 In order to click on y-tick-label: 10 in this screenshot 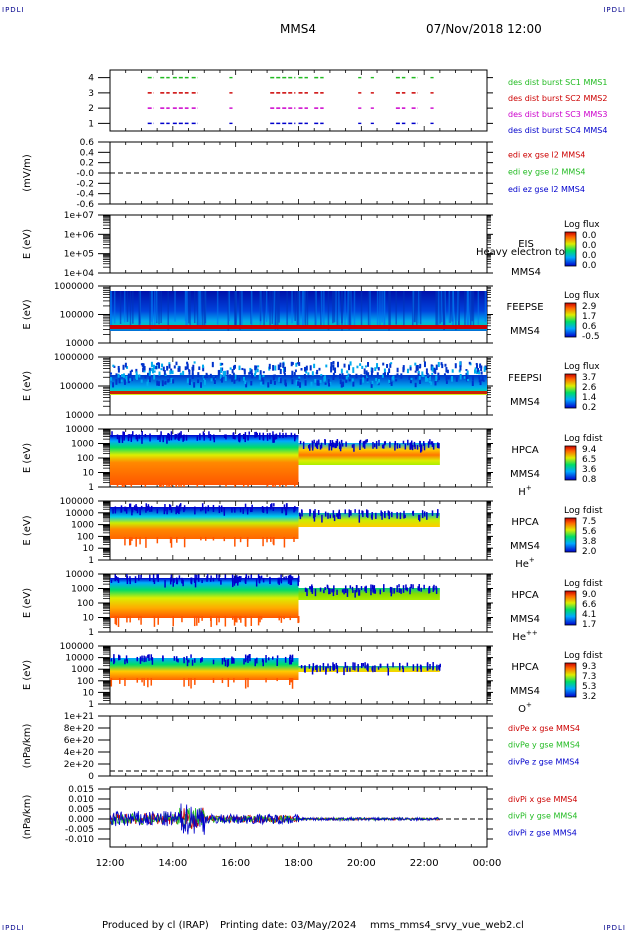, I will do `click(89, 474)`.